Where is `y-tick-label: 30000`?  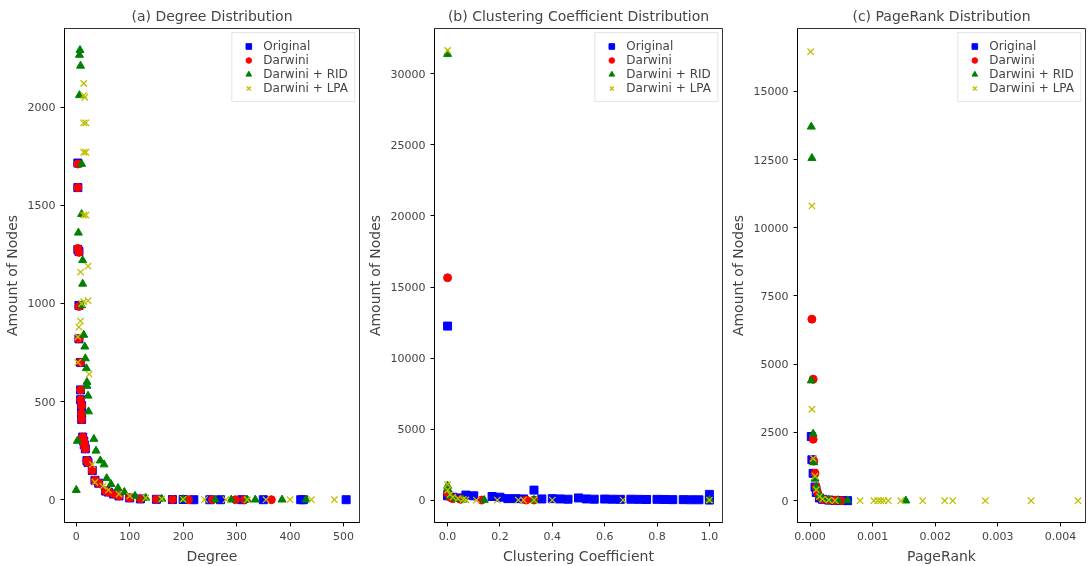 y-tick-label: 30000 is located at coordinates (408, 74).